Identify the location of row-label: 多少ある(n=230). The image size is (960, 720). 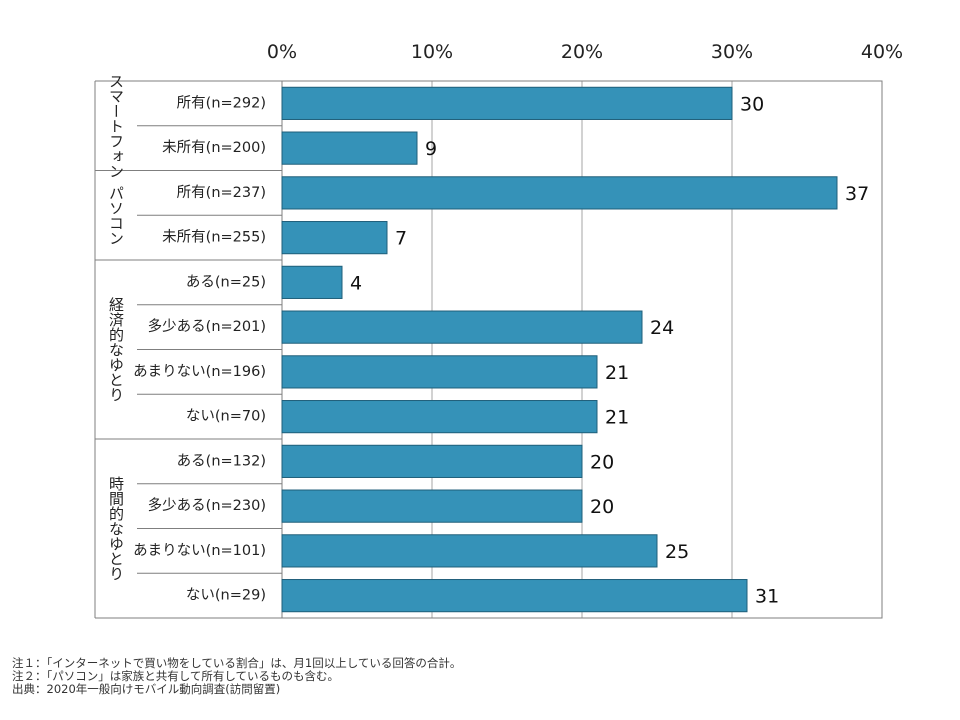
(207, 505).